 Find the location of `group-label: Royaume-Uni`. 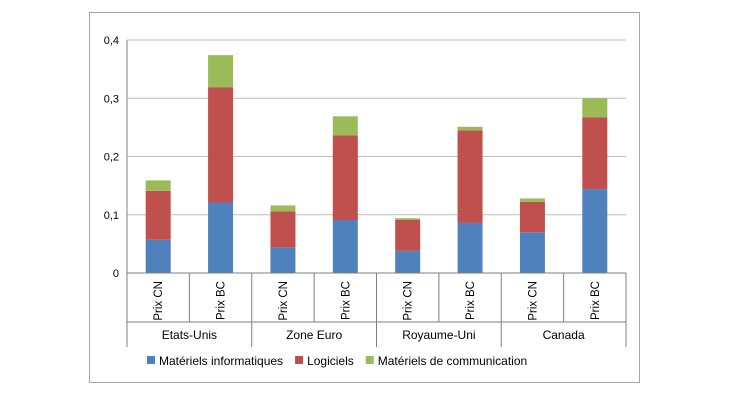

group-label: Royaume-Uni is located at coordinates (438, 335).